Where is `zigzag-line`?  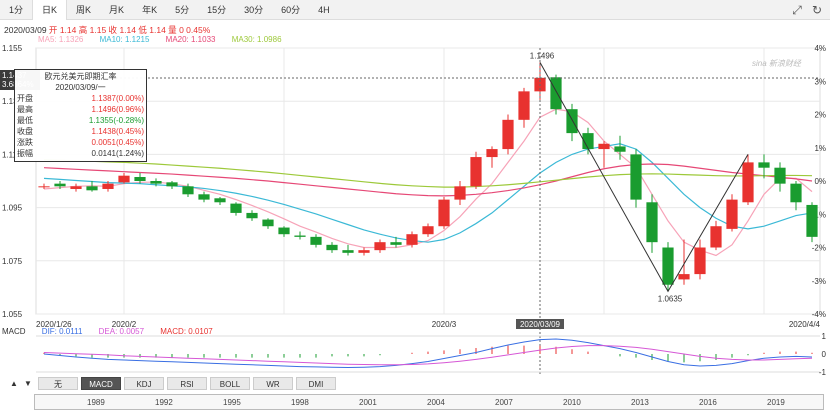 zigzag-line is located at coordinates (644, 177).